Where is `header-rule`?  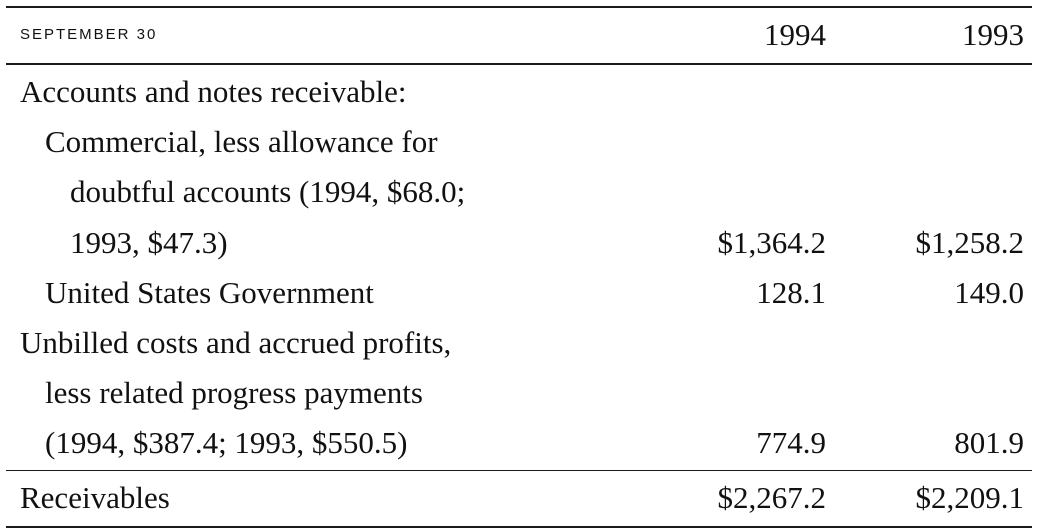 header-rule is located at coordinates (519, 64).